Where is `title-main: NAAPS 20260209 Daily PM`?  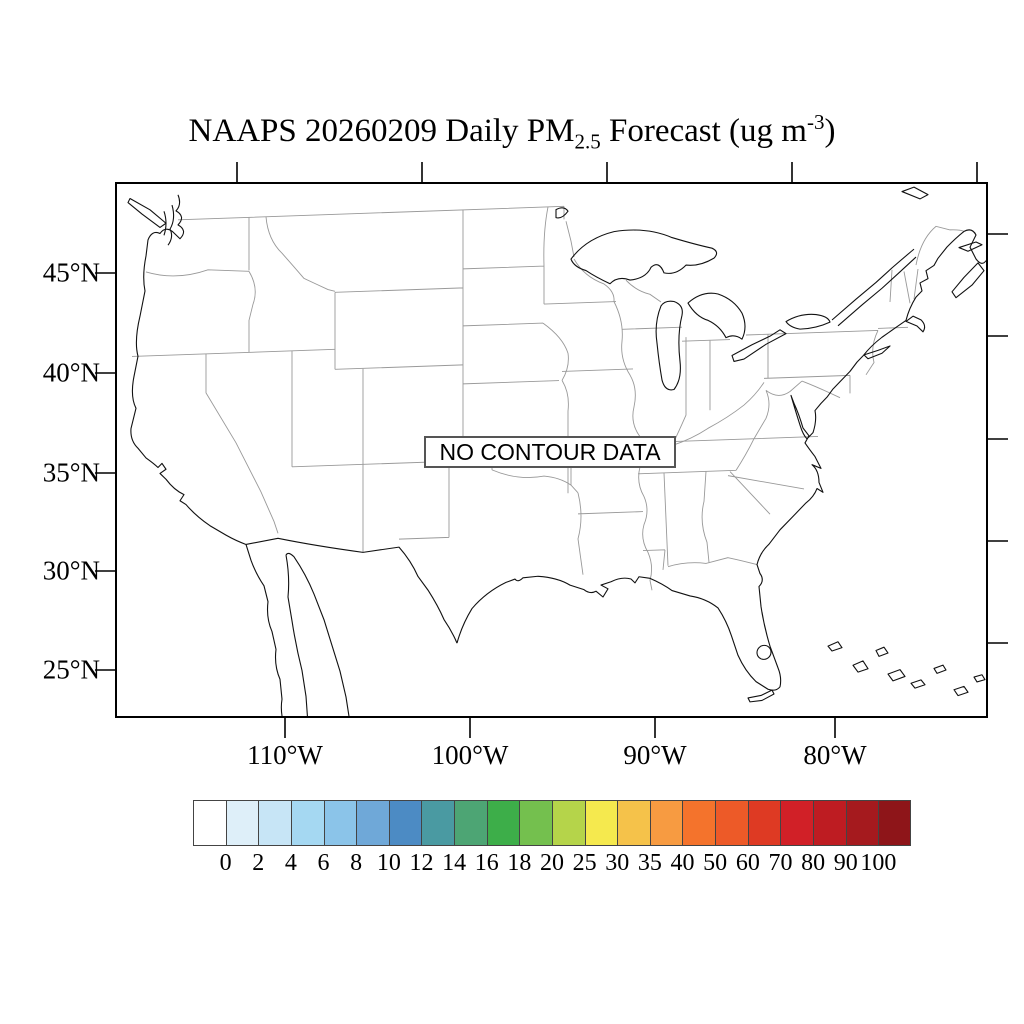 title-main: NAAPS 20260209 Daily PM is located at coordinates (381, 131).